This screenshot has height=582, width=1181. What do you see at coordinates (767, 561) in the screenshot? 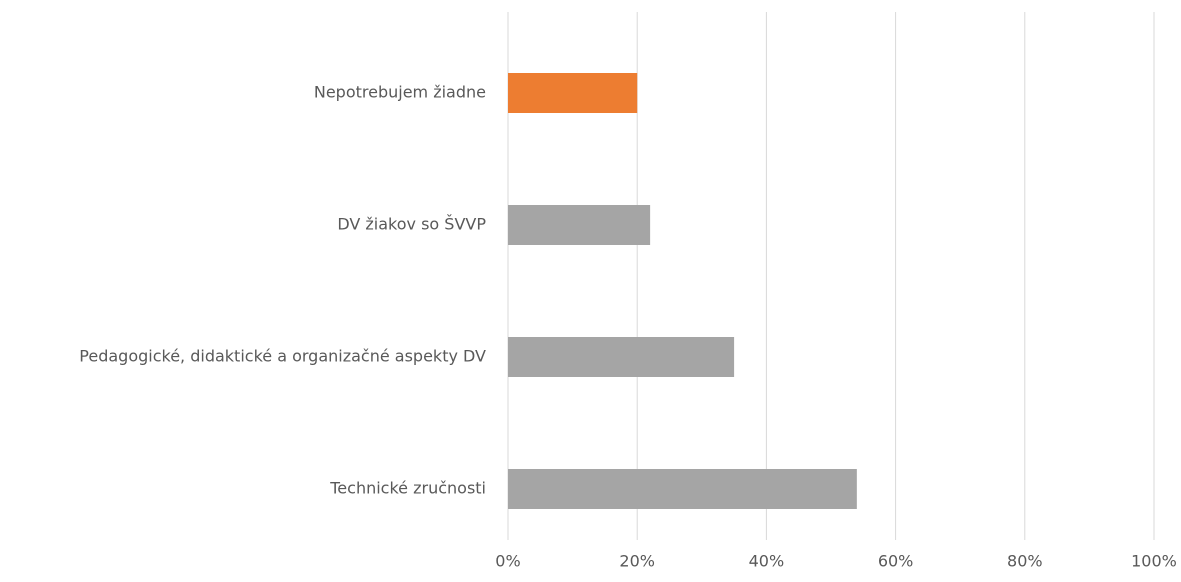
I see `x-tick-label: 40%` at bounding box center [767, 561].